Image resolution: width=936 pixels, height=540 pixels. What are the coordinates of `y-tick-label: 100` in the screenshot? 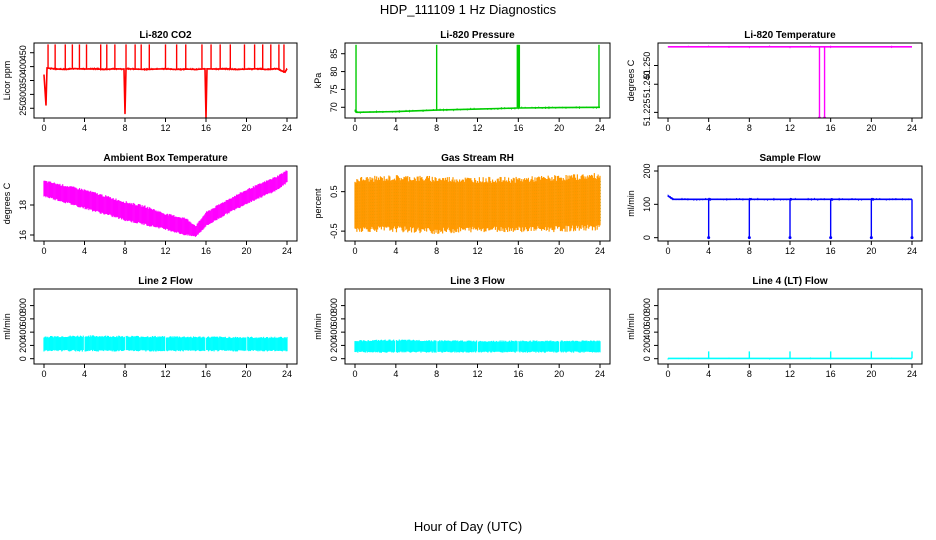 It's located at (647, 204).